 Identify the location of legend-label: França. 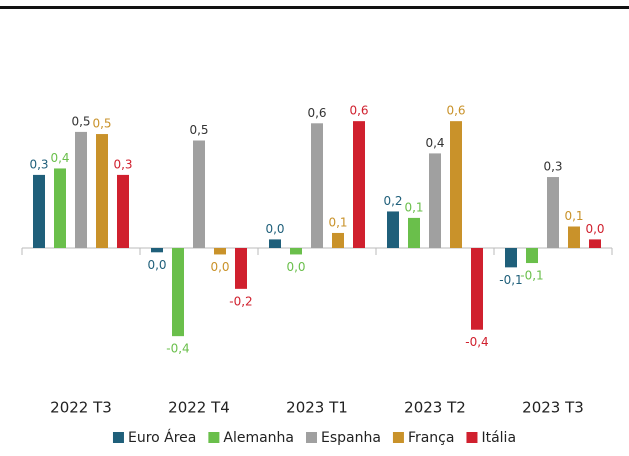
(431, 438).